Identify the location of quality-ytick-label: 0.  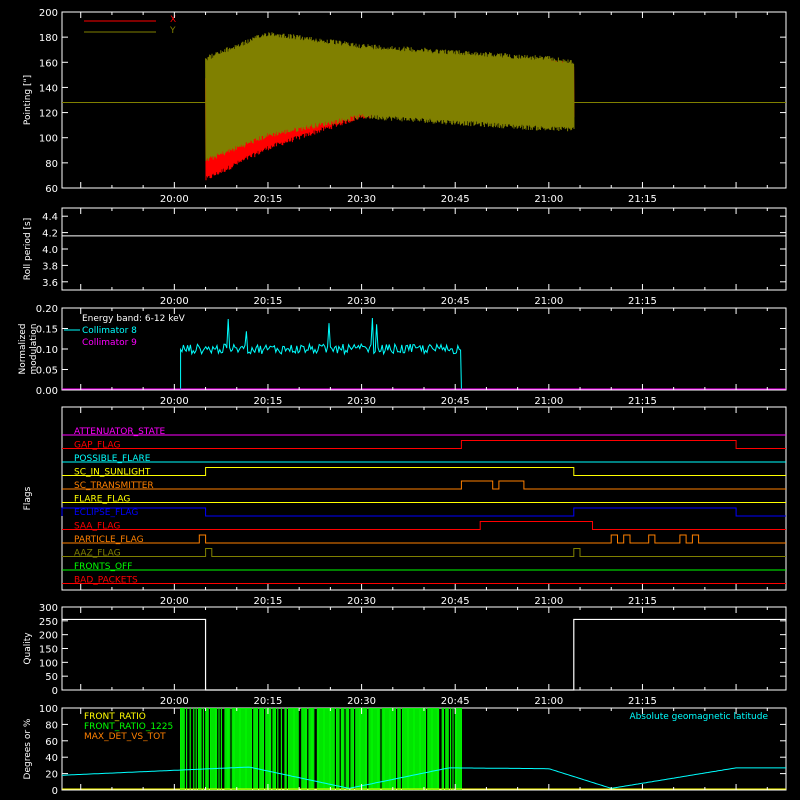
(55, 691).